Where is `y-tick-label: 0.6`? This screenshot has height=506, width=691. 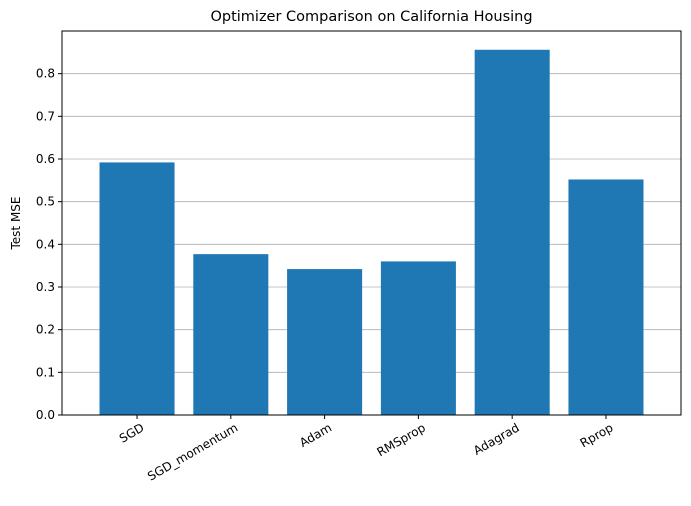 y-tick-label: 0.6 is located at coordinates (45, 159).